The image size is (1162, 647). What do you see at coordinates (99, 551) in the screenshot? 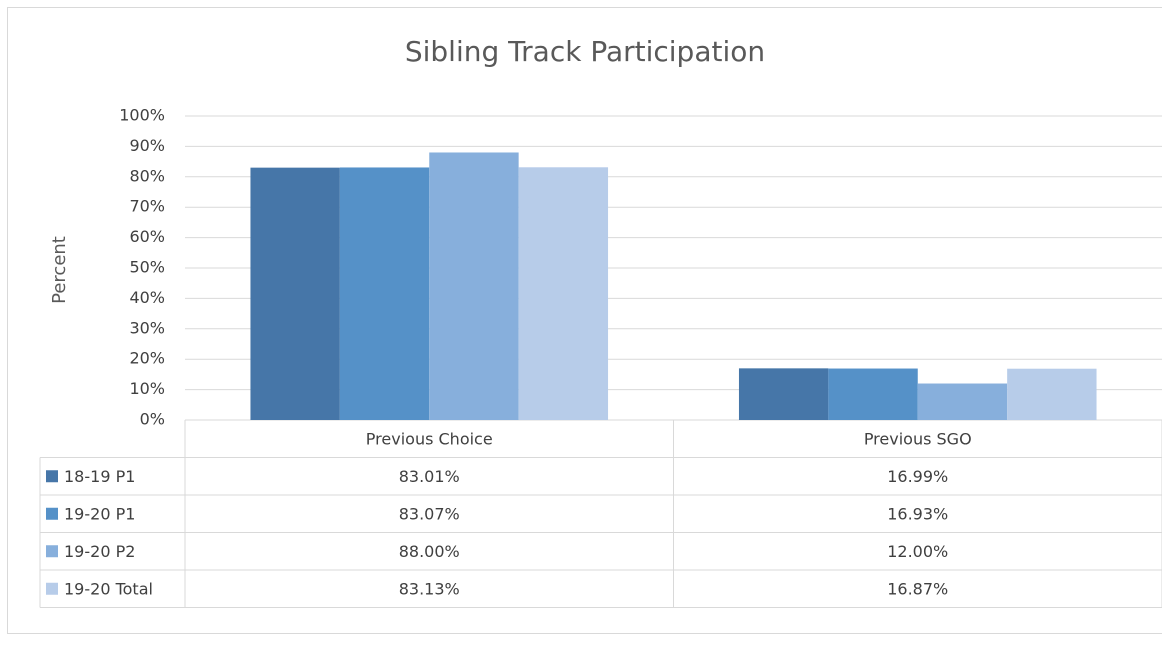
I see `legend-label: 19-20 P2` at bounding box center [99, 551].